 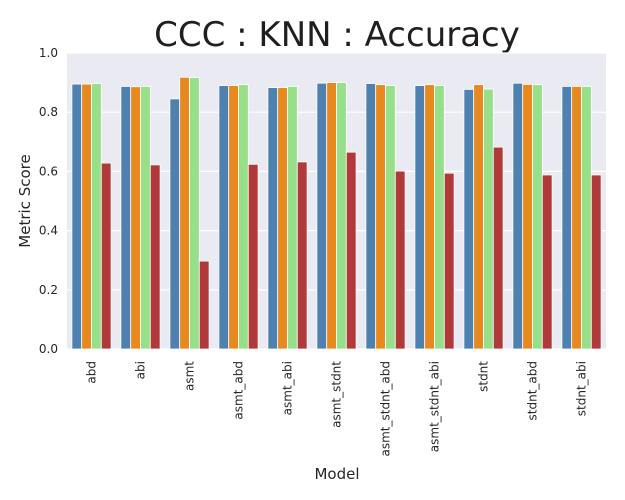 What do you see at coordinates (386, 408) in the screenshot?
I see `x-tick-label: asmt_stdnt_abd` at bounding box center [386, 408].